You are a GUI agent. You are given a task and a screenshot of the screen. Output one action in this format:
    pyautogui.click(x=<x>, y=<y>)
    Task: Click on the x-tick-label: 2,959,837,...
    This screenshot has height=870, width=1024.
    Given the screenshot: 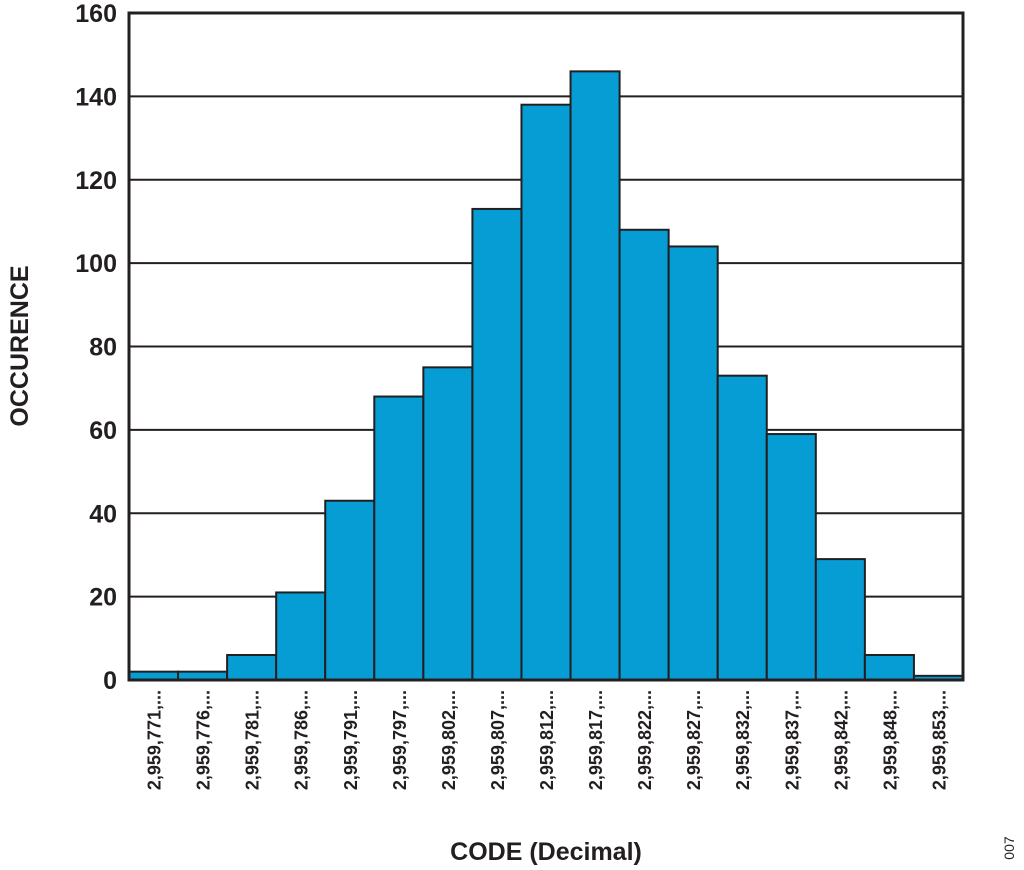 What is the action you would take?
    pyautogui.click(x=792, y=740)
    